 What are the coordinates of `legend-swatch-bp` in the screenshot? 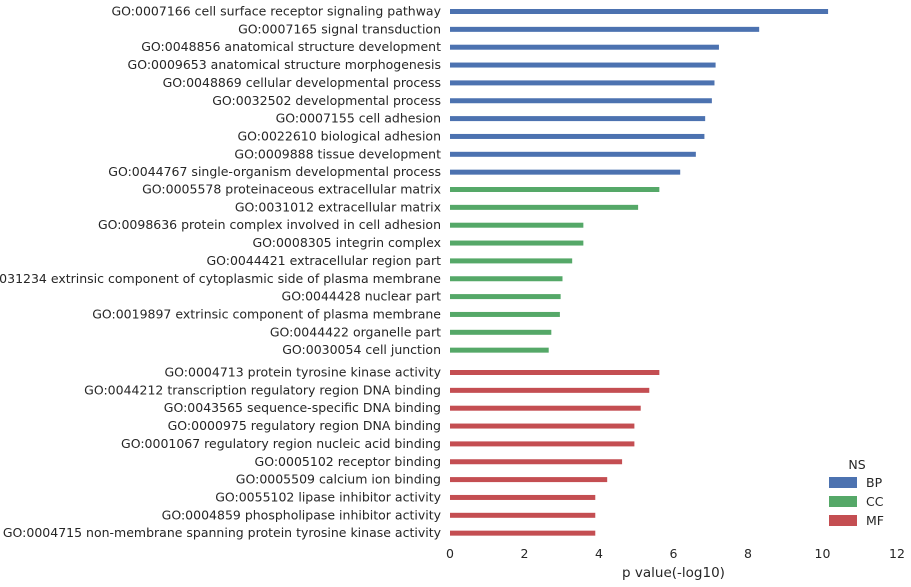 It's located at (843, 482).